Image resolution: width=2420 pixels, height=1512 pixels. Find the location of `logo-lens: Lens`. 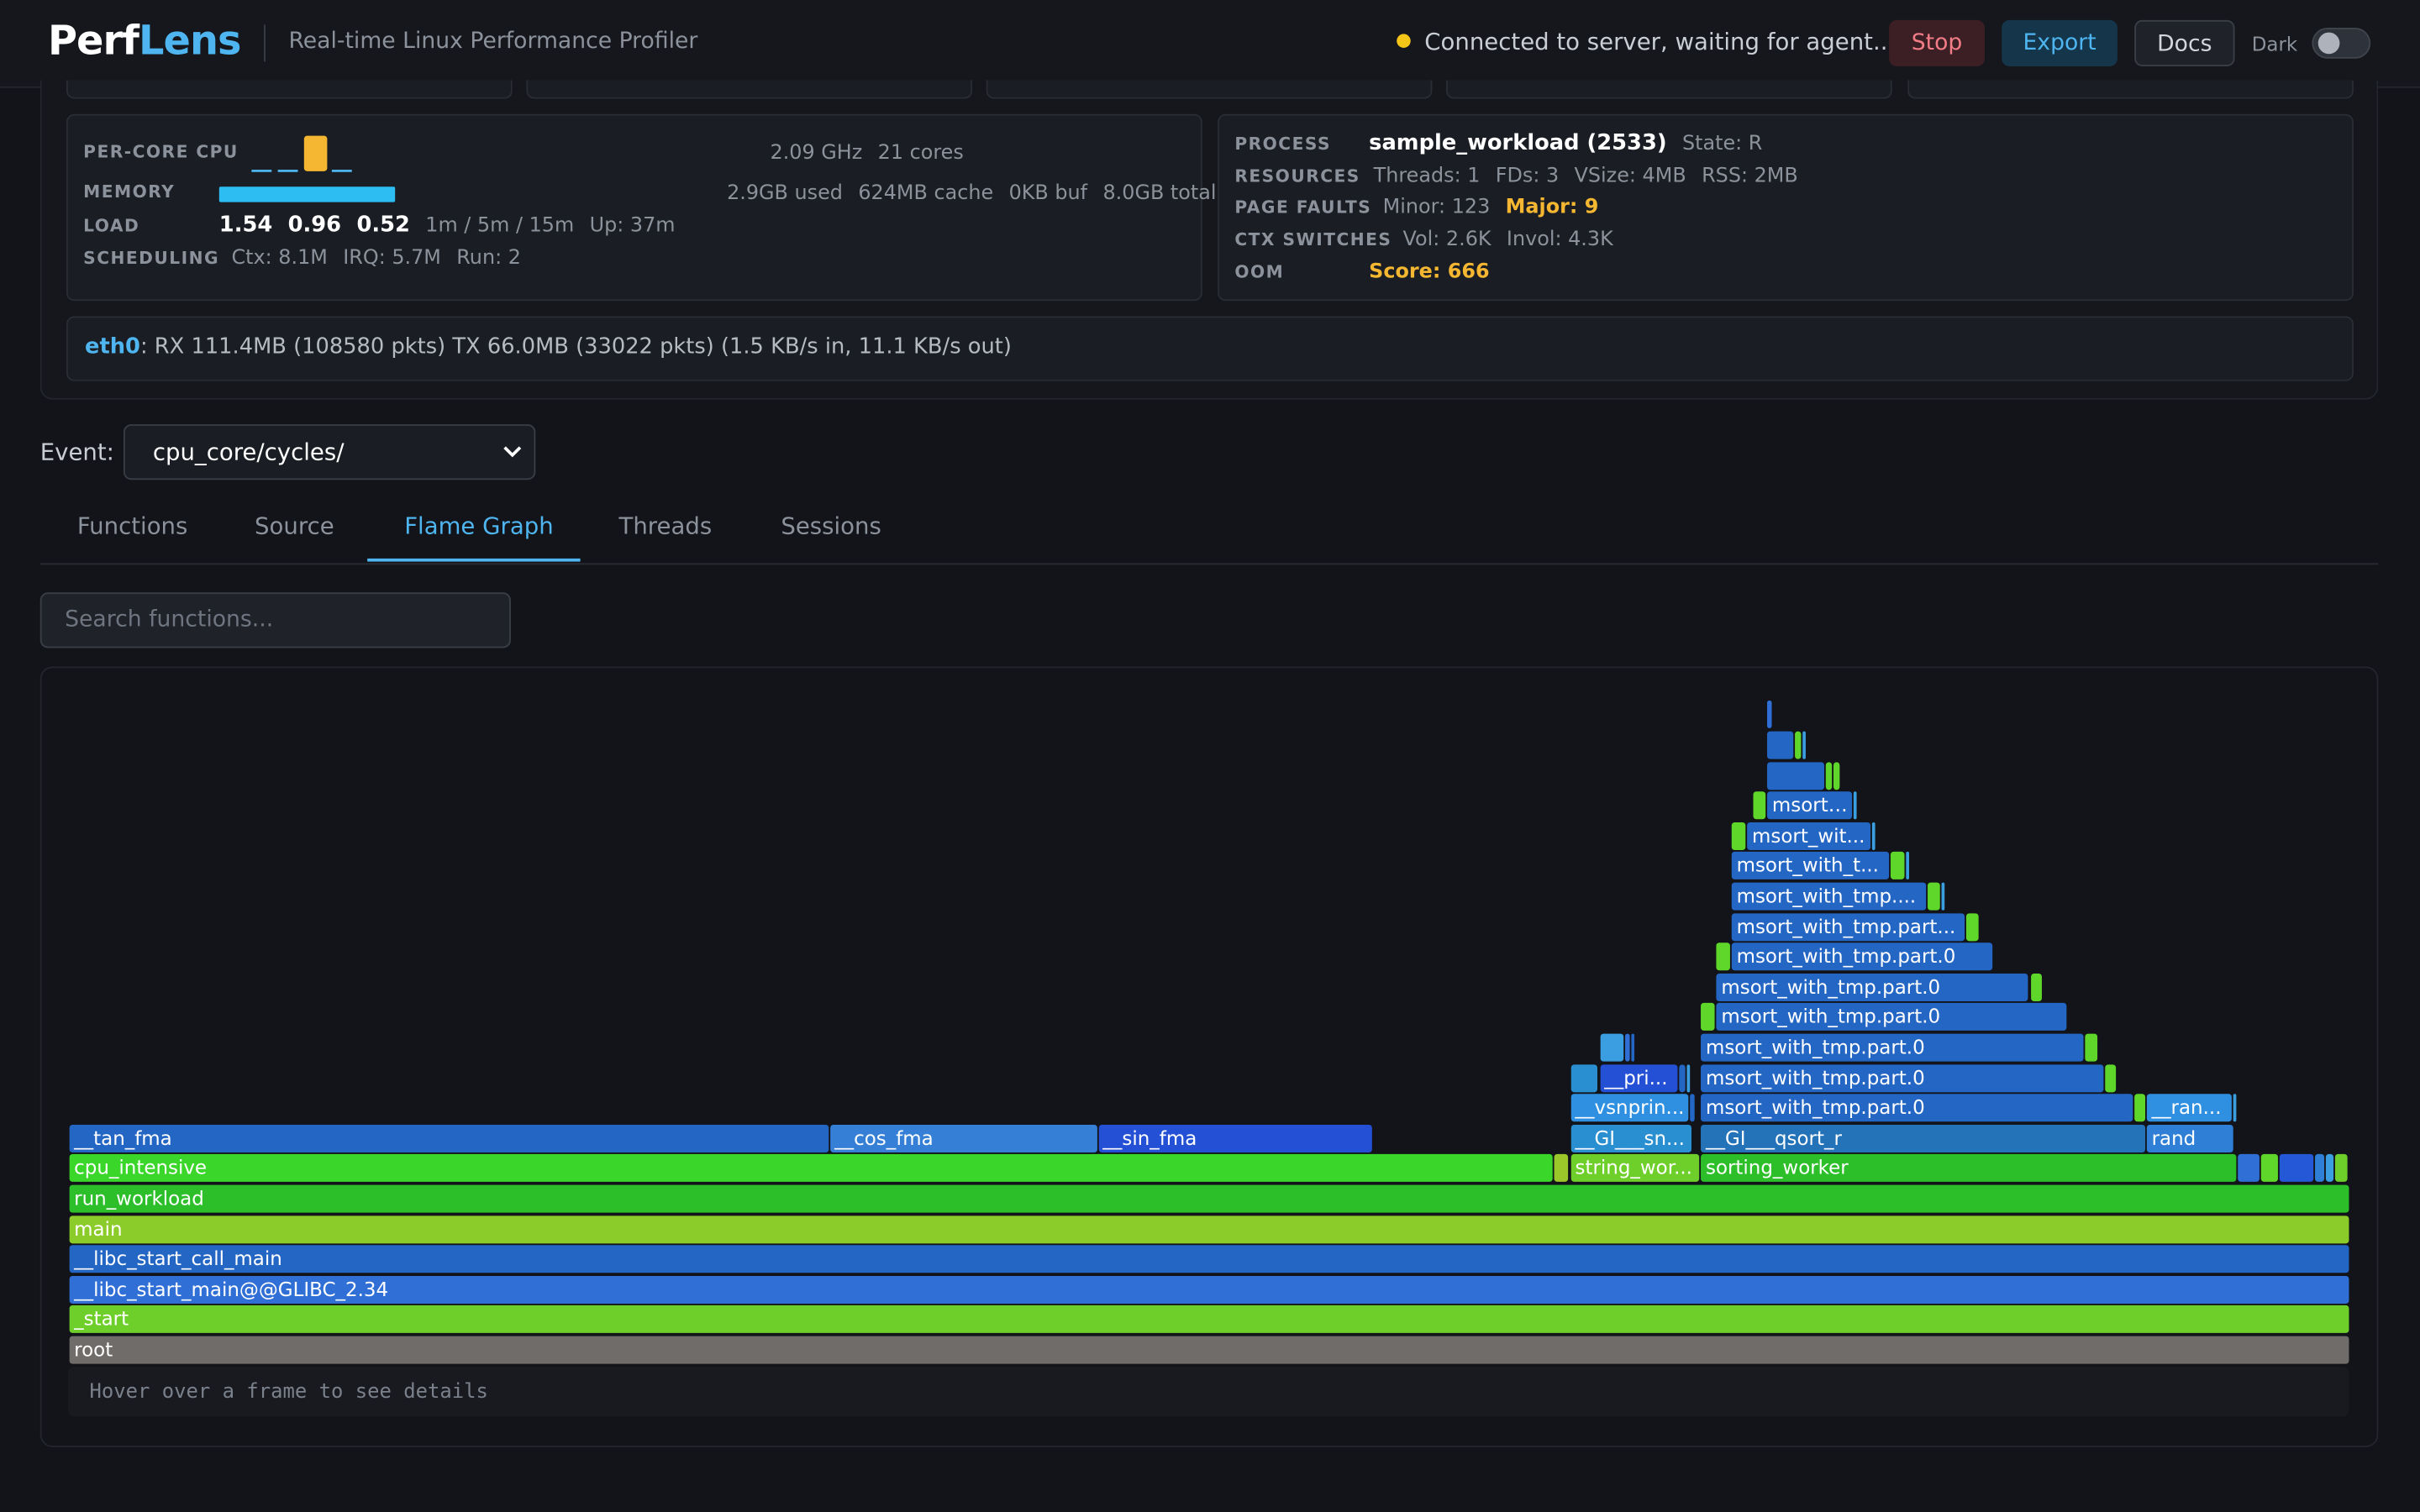

logo-lens: Lens is located at coordinates (189, 42).